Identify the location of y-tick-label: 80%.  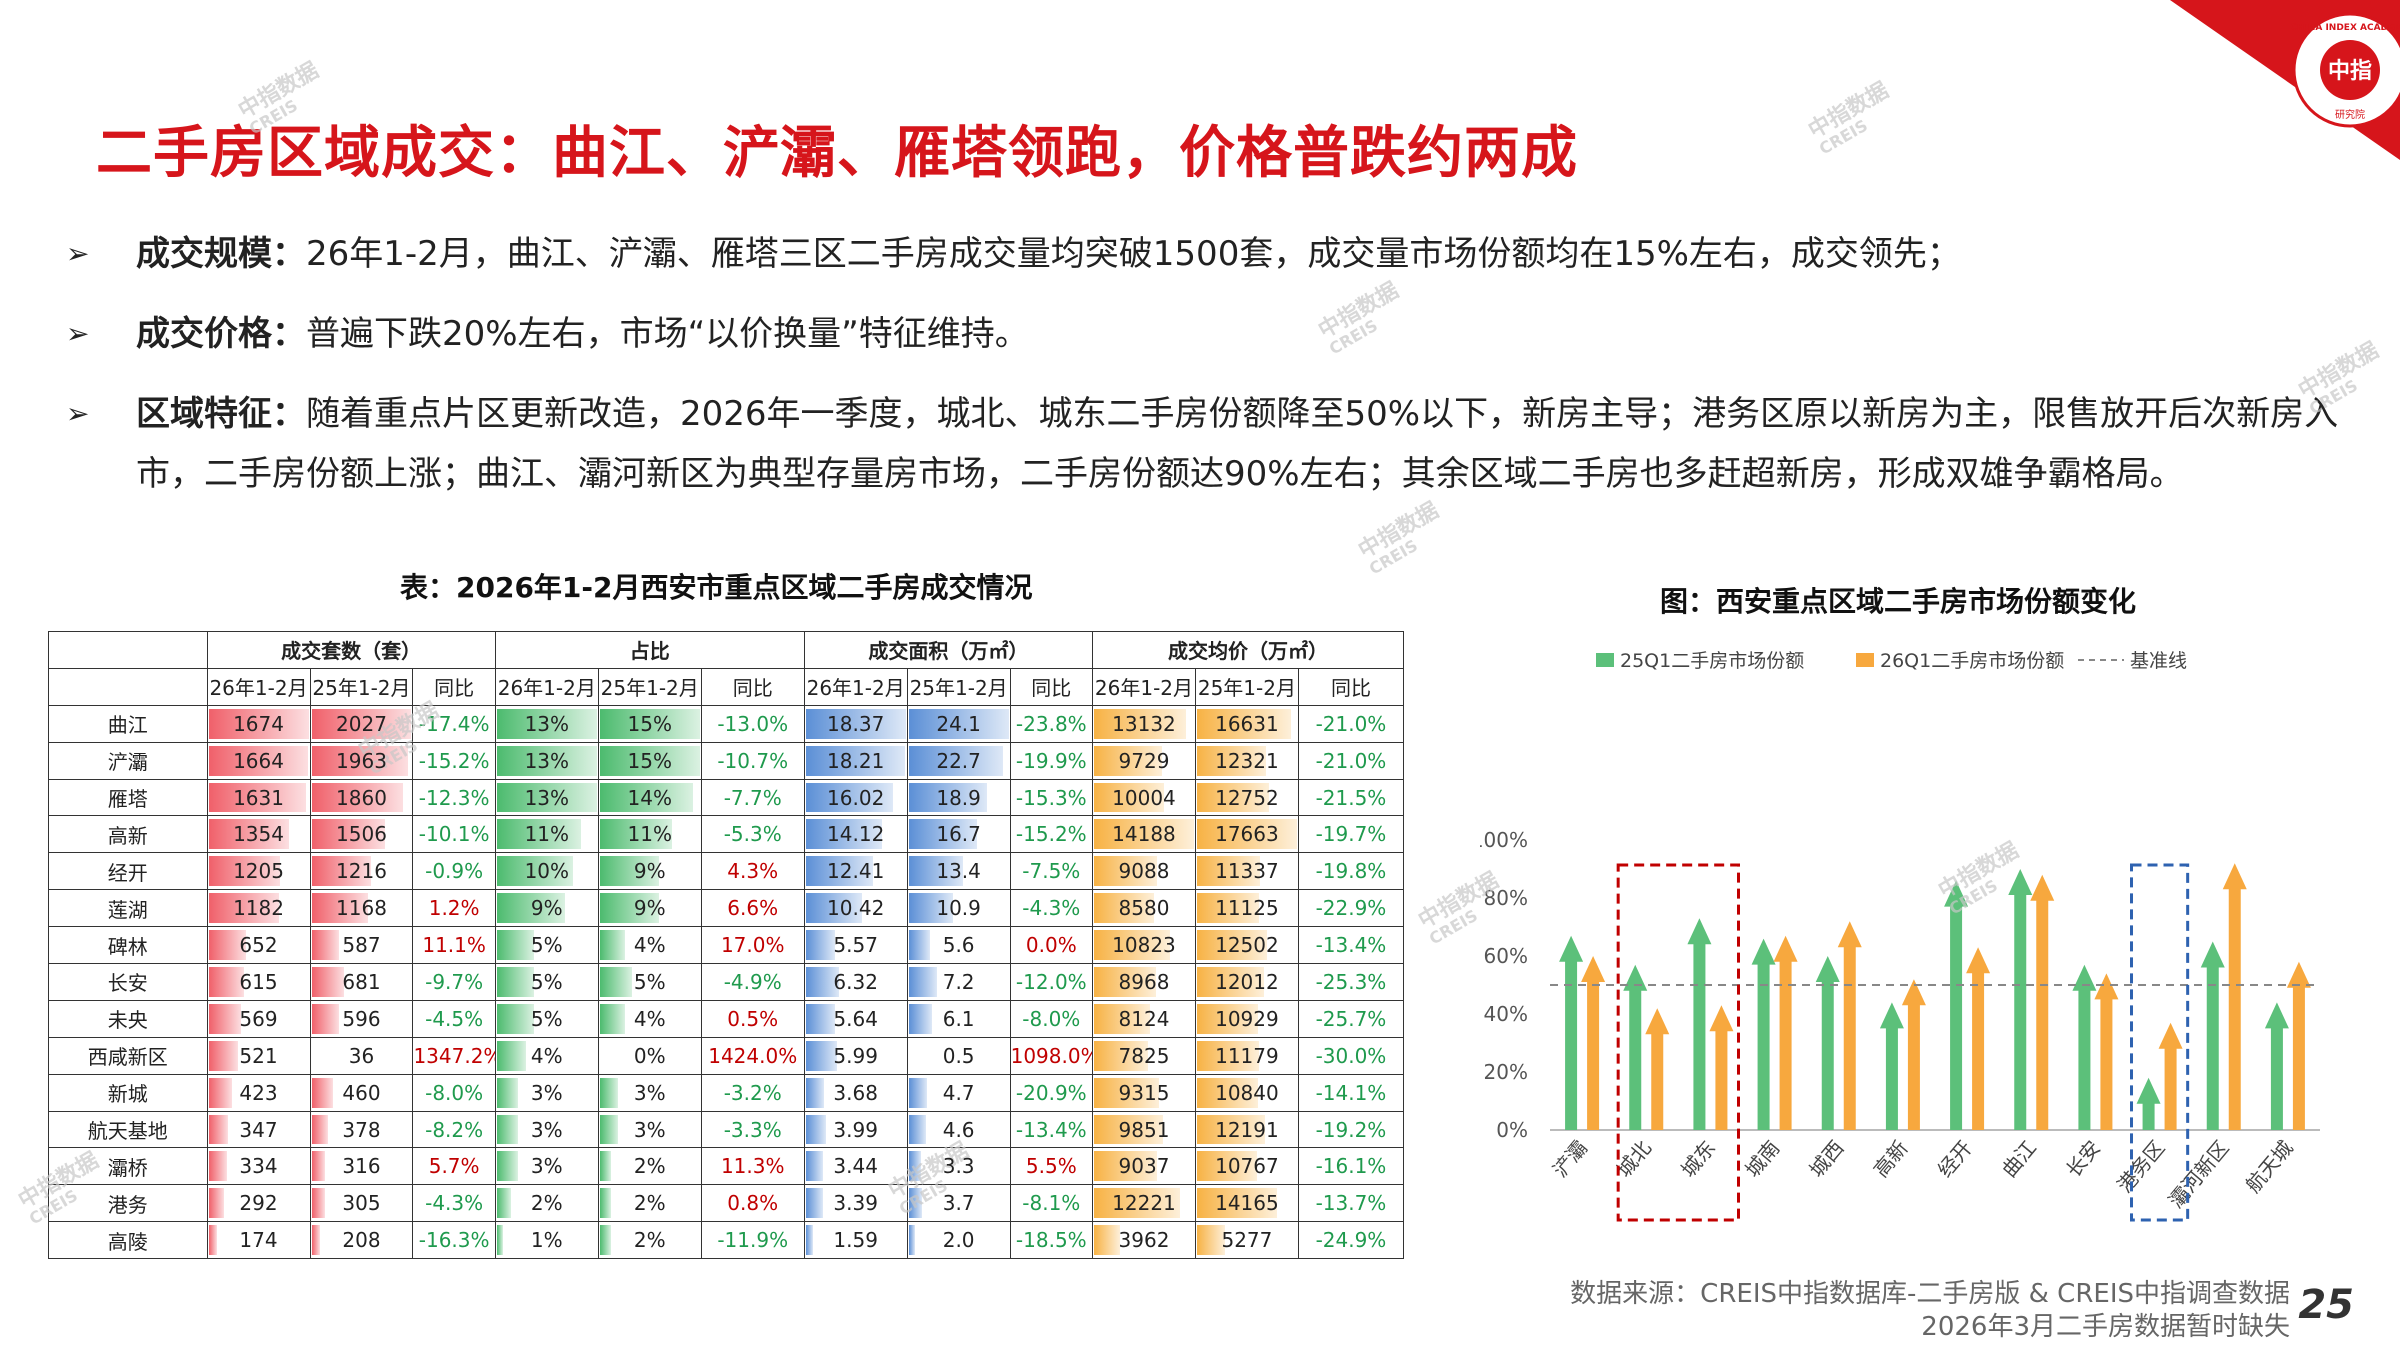
(1506, 898).